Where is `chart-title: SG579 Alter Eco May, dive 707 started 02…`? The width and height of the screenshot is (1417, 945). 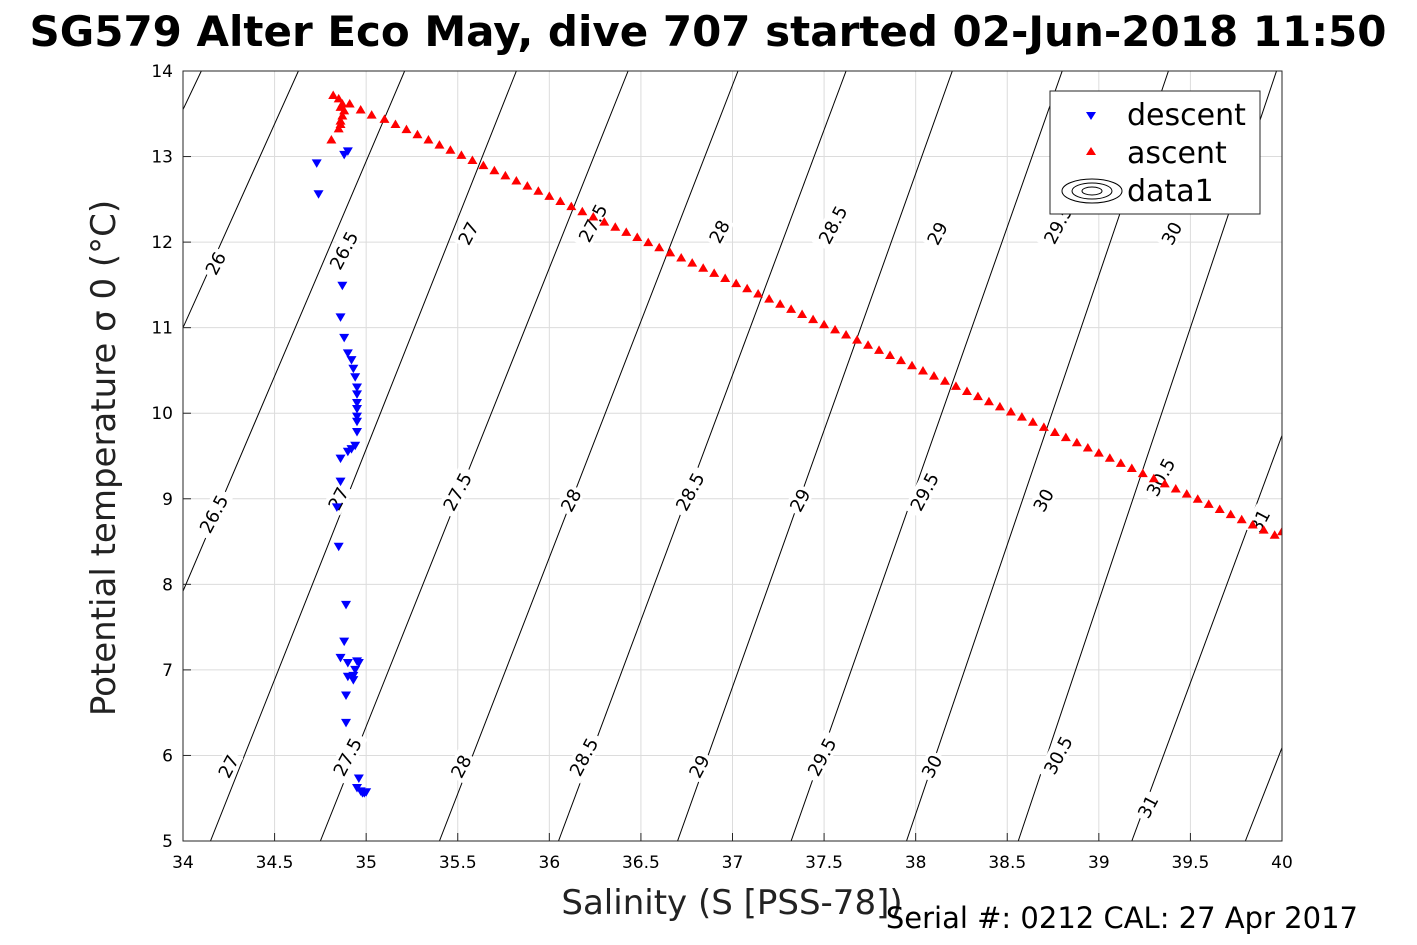 chart-title: SG579 Alter Eco May, dive 707 started 02… is located at coordinates (708, 31).